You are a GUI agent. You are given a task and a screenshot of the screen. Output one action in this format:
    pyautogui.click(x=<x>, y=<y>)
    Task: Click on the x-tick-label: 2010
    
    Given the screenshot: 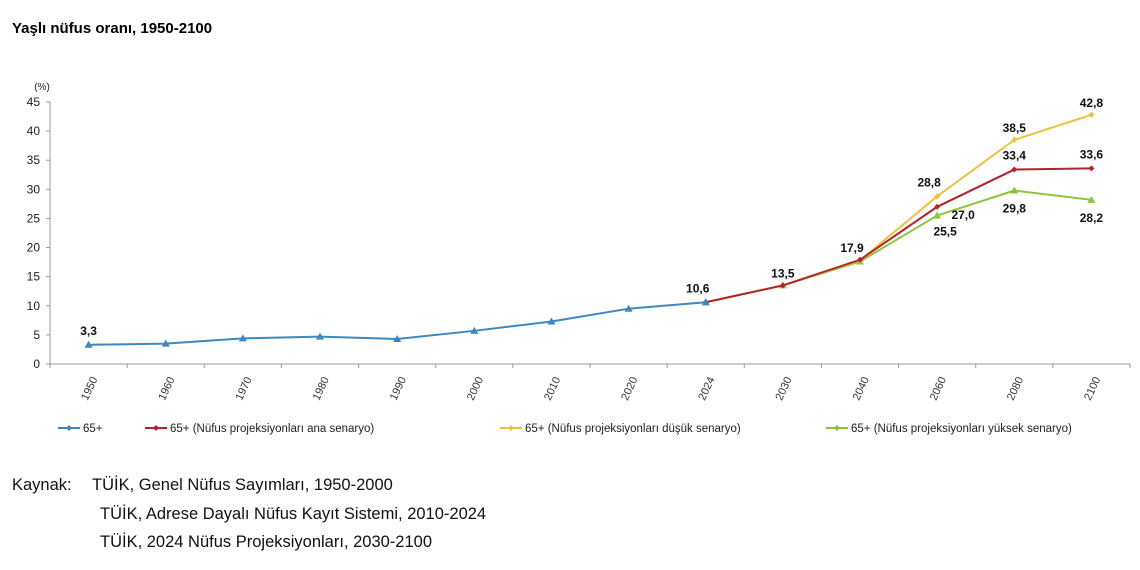 What is the action you would take?
    pyautogui.click(x=552, y=388)
    